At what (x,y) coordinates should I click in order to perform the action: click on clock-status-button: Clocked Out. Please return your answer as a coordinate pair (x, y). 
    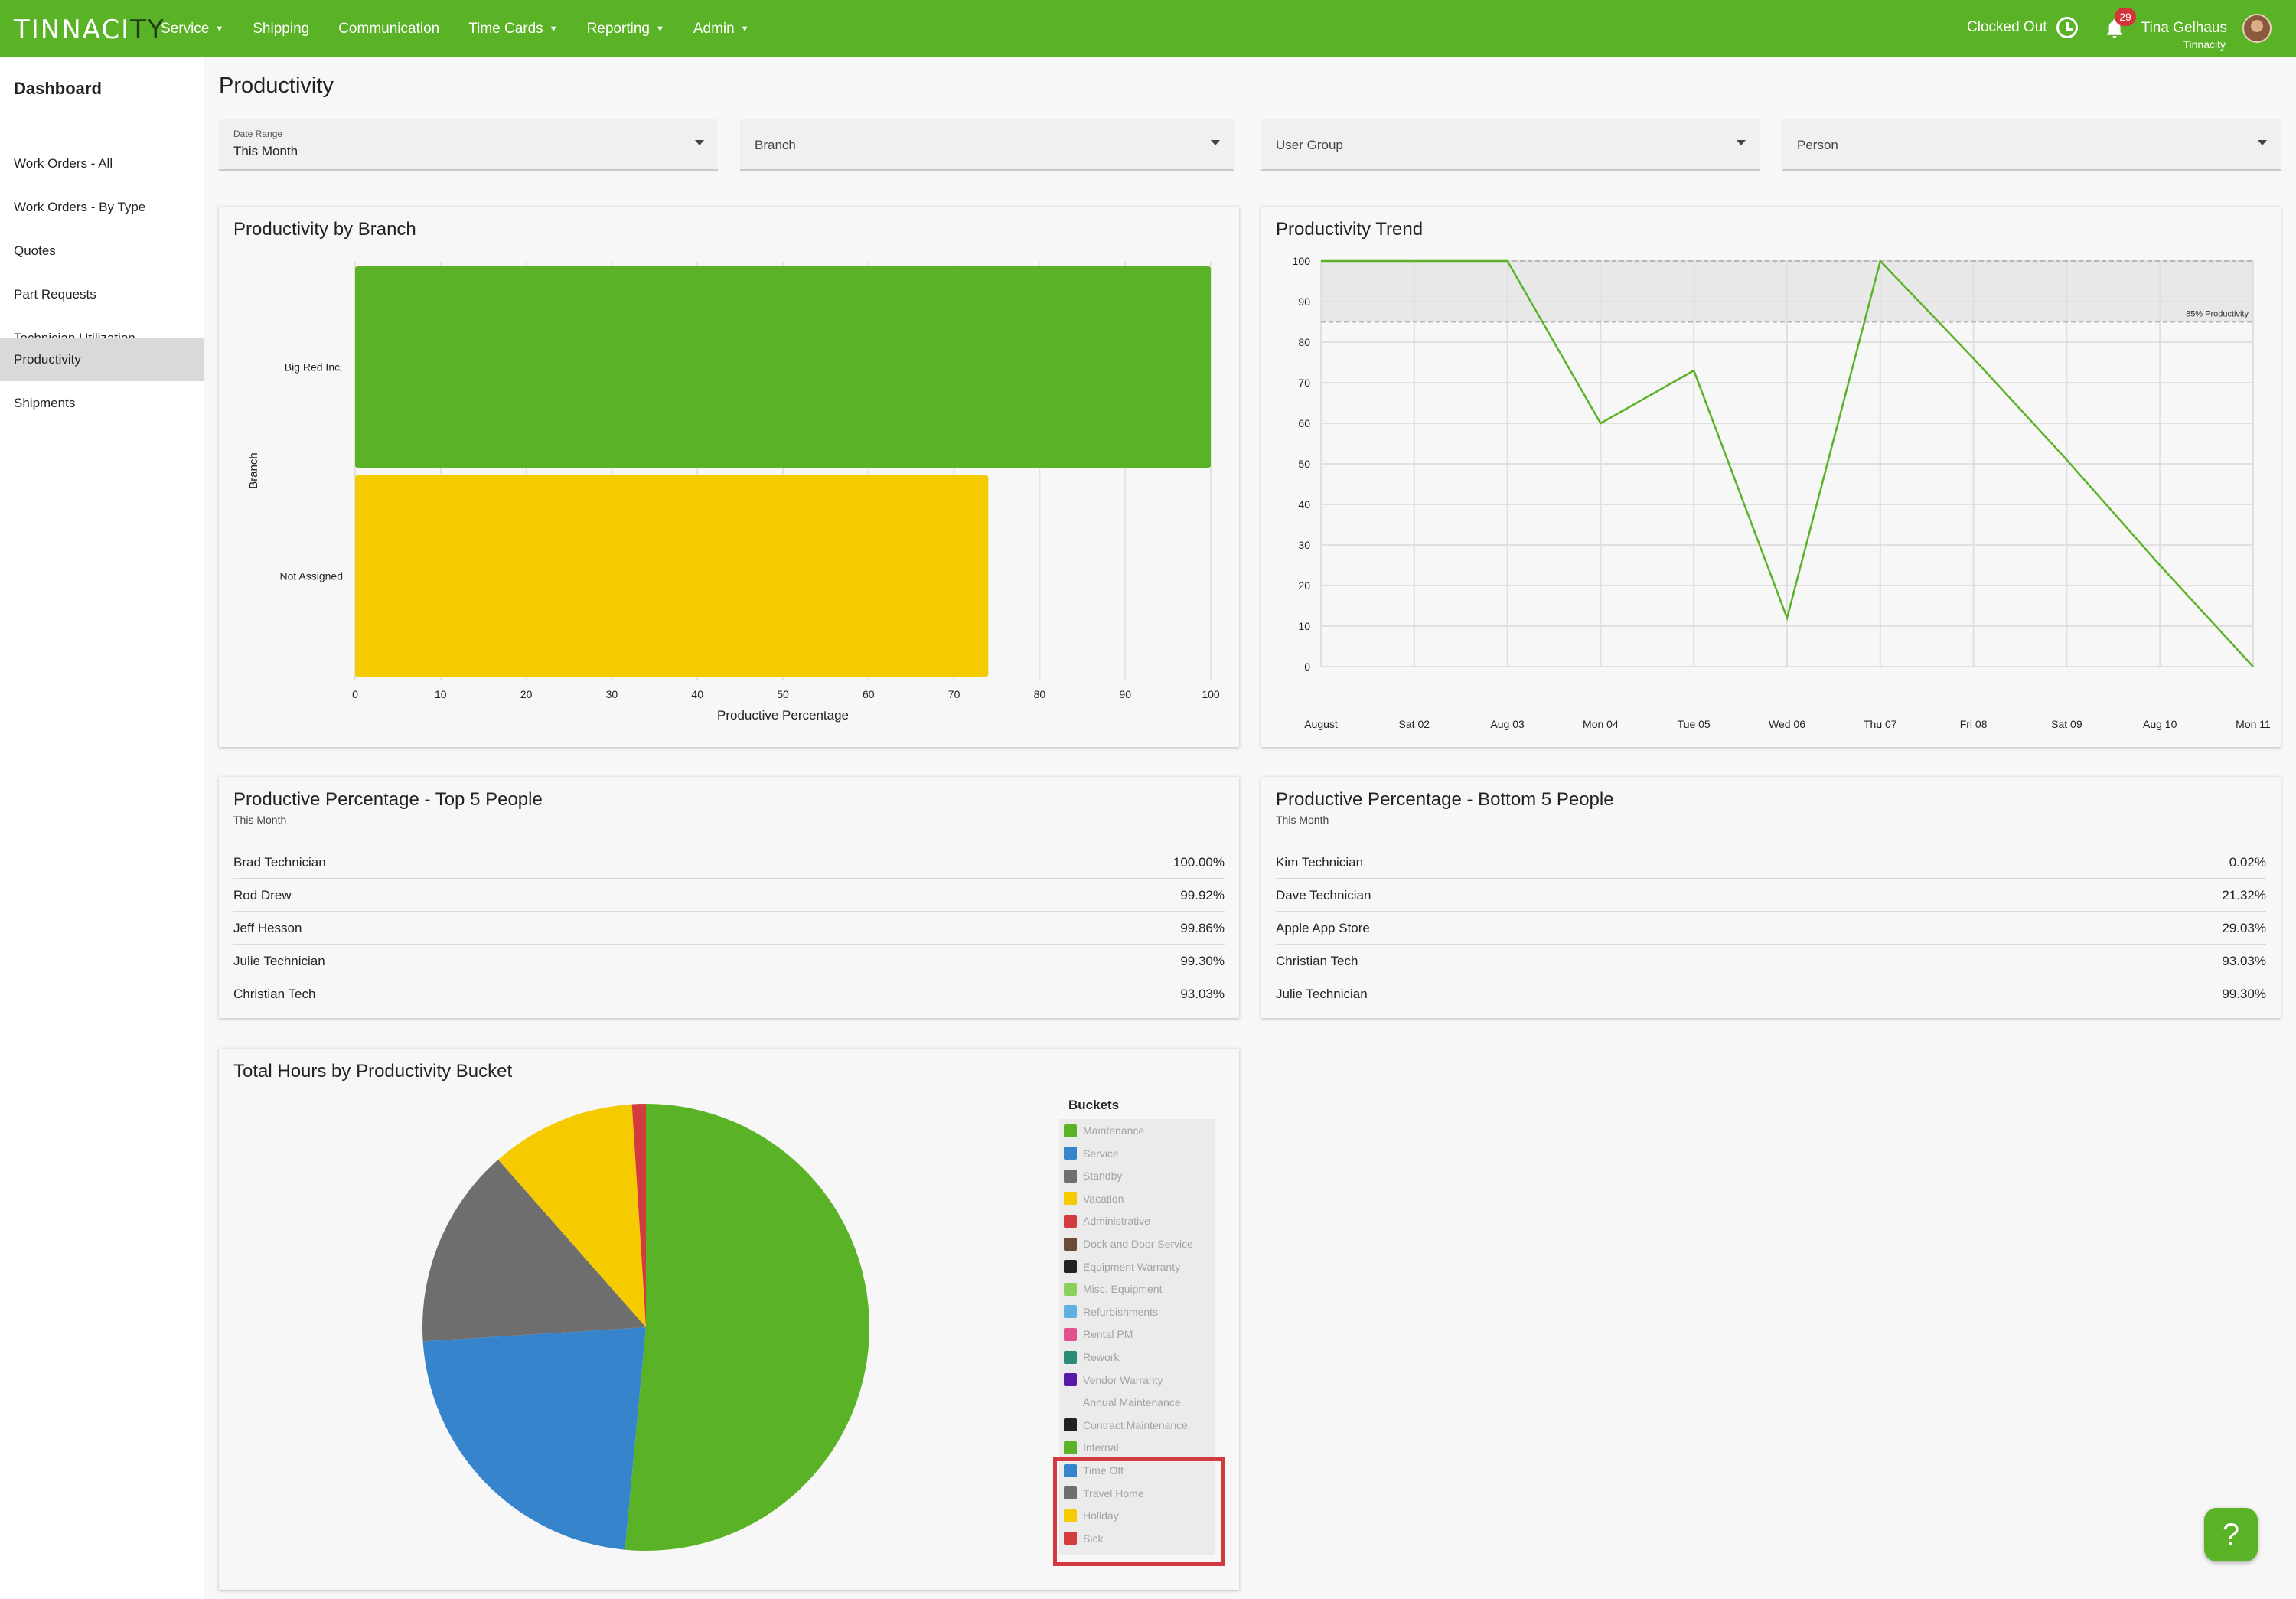
    Looking at the image, I should click on (2022, 27).